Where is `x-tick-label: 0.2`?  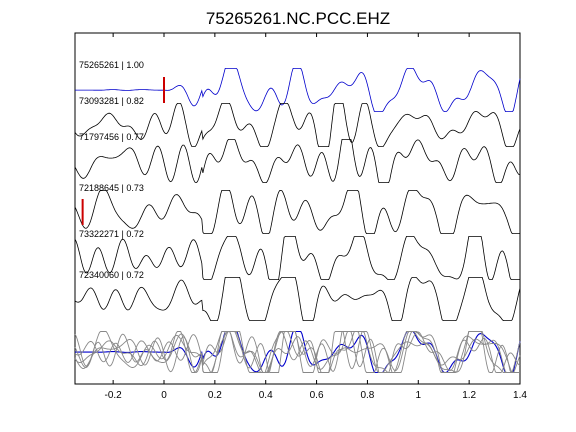 x-tick-label: 0.2 is located at coordinates (215, 395).